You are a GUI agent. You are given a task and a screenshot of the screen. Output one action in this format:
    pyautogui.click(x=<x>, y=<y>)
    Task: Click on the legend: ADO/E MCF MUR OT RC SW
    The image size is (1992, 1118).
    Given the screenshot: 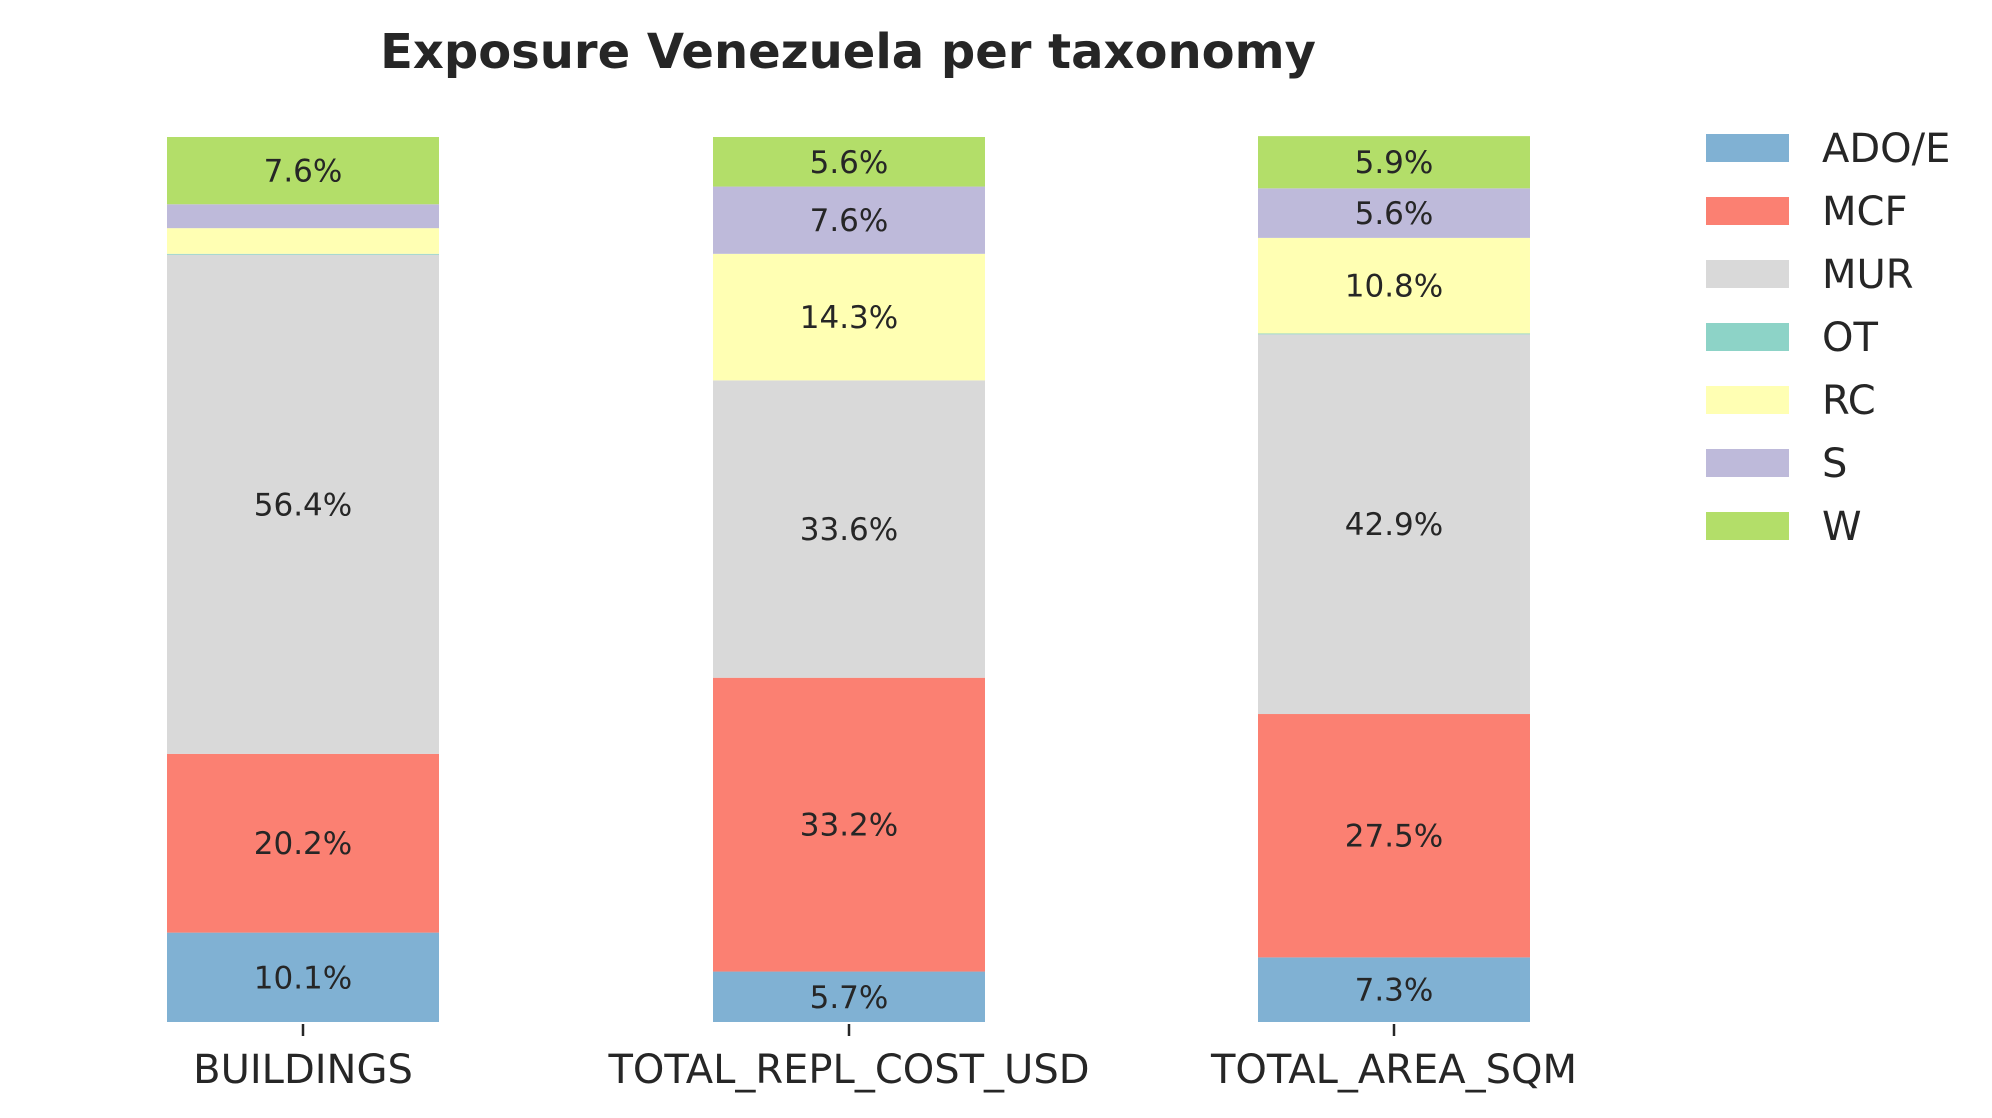 What is the action you would take?
    pyautogui.click(x=1828, y=338)
    